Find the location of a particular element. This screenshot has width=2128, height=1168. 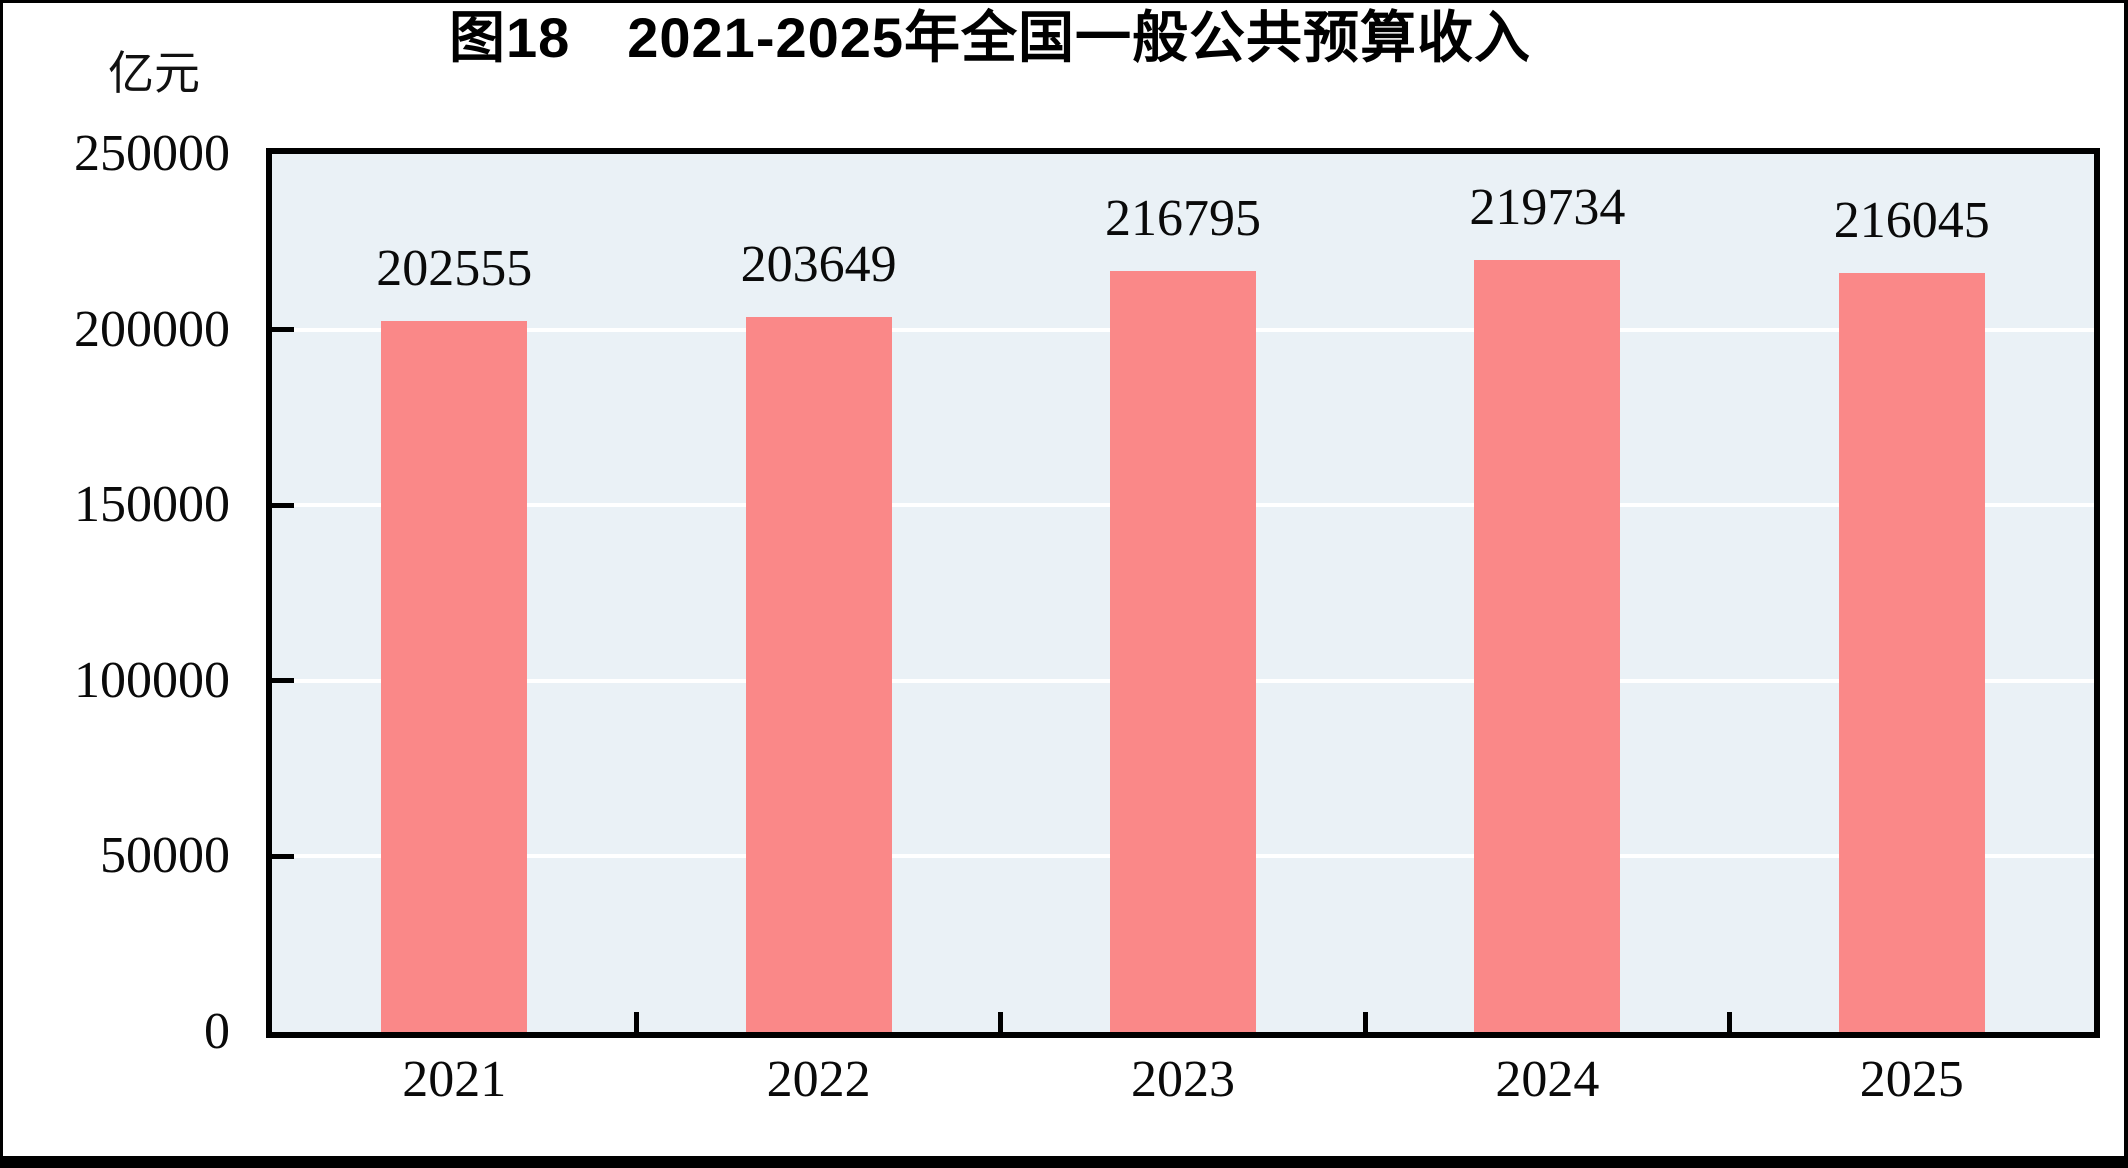

y-tick-label-0: 0 is located at coordinates (217, 1031).